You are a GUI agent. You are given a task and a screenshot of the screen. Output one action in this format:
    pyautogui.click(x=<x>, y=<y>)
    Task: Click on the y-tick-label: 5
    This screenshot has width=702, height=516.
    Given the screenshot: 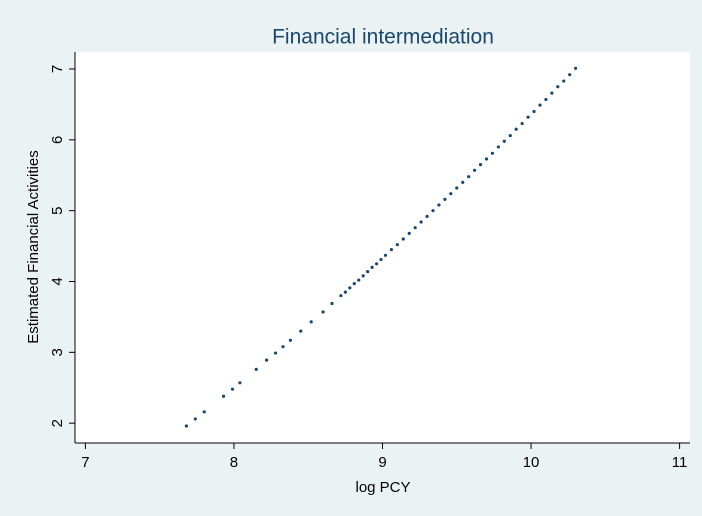 What is the action you would take?
    pyautogui.click(x=57, y=210)
    